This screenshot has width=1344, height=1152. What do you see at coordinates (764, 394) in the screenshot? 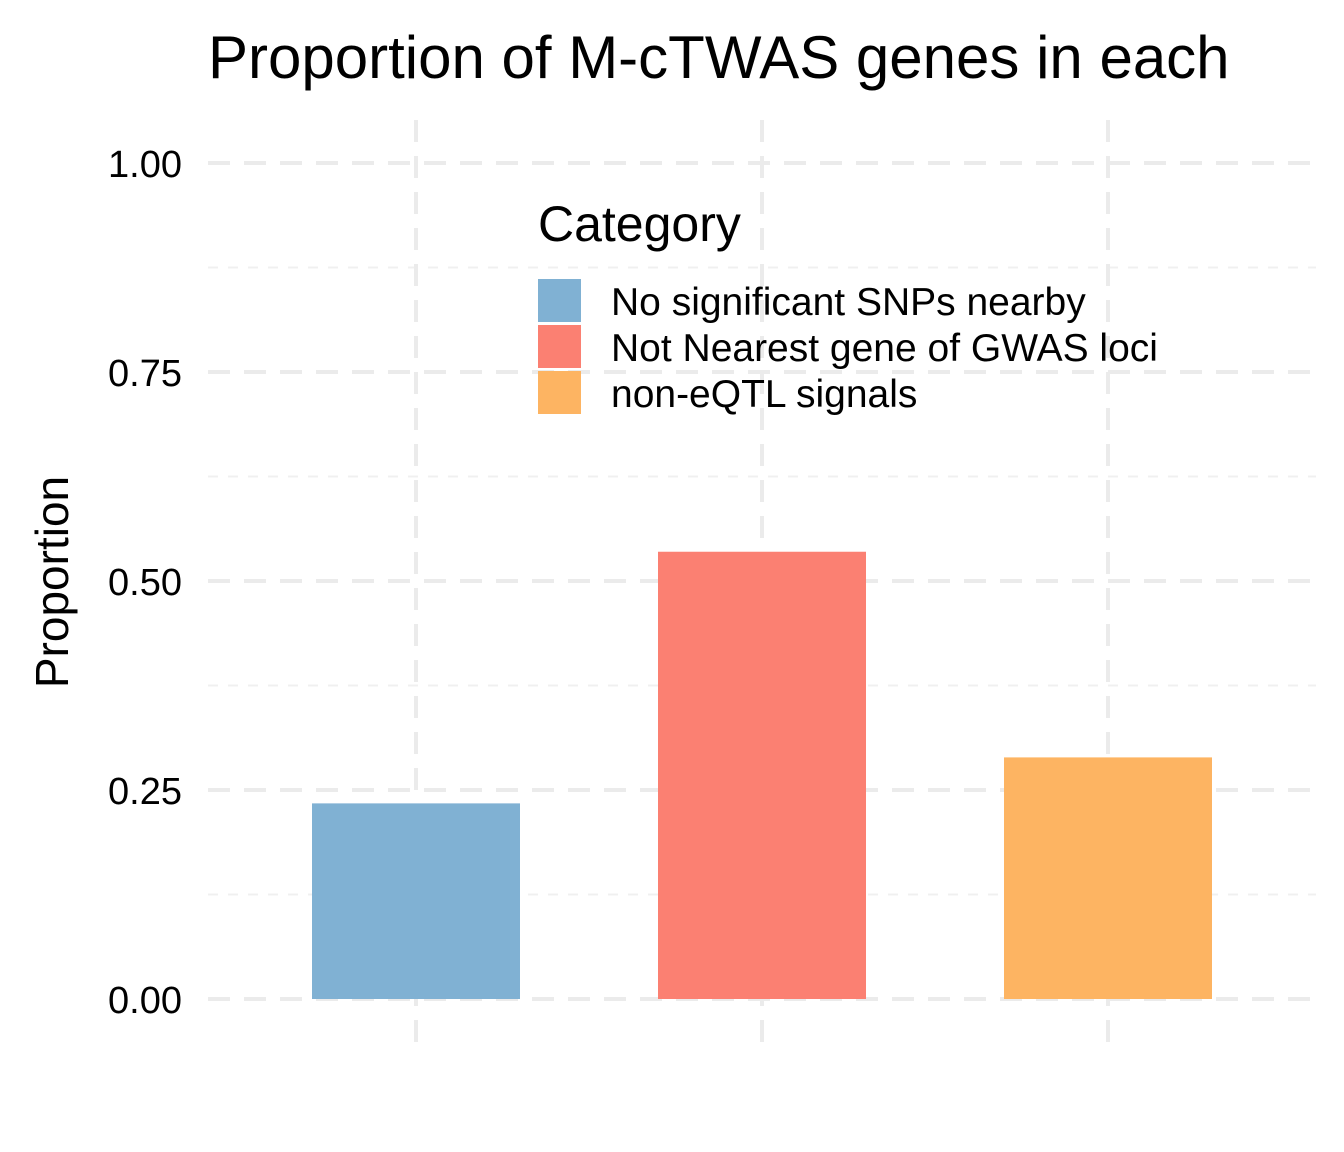
I see `legend-label-3: non-eQTL signals` at bounding box center [764, 394].